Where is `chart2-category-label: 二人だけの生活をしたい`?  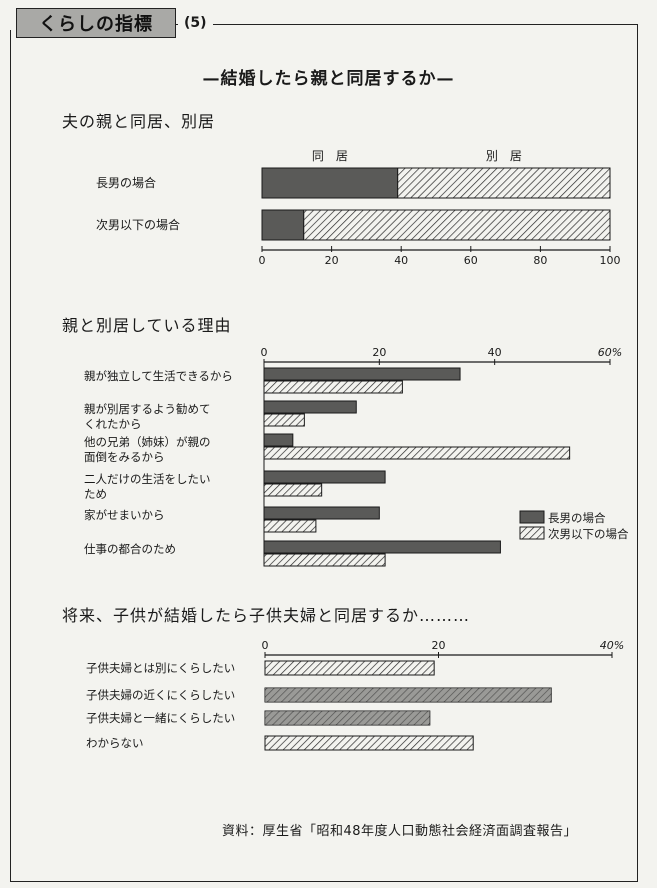
chart2-category-label: 二人だけの生活をしたい is located at coordinates (147, 479).